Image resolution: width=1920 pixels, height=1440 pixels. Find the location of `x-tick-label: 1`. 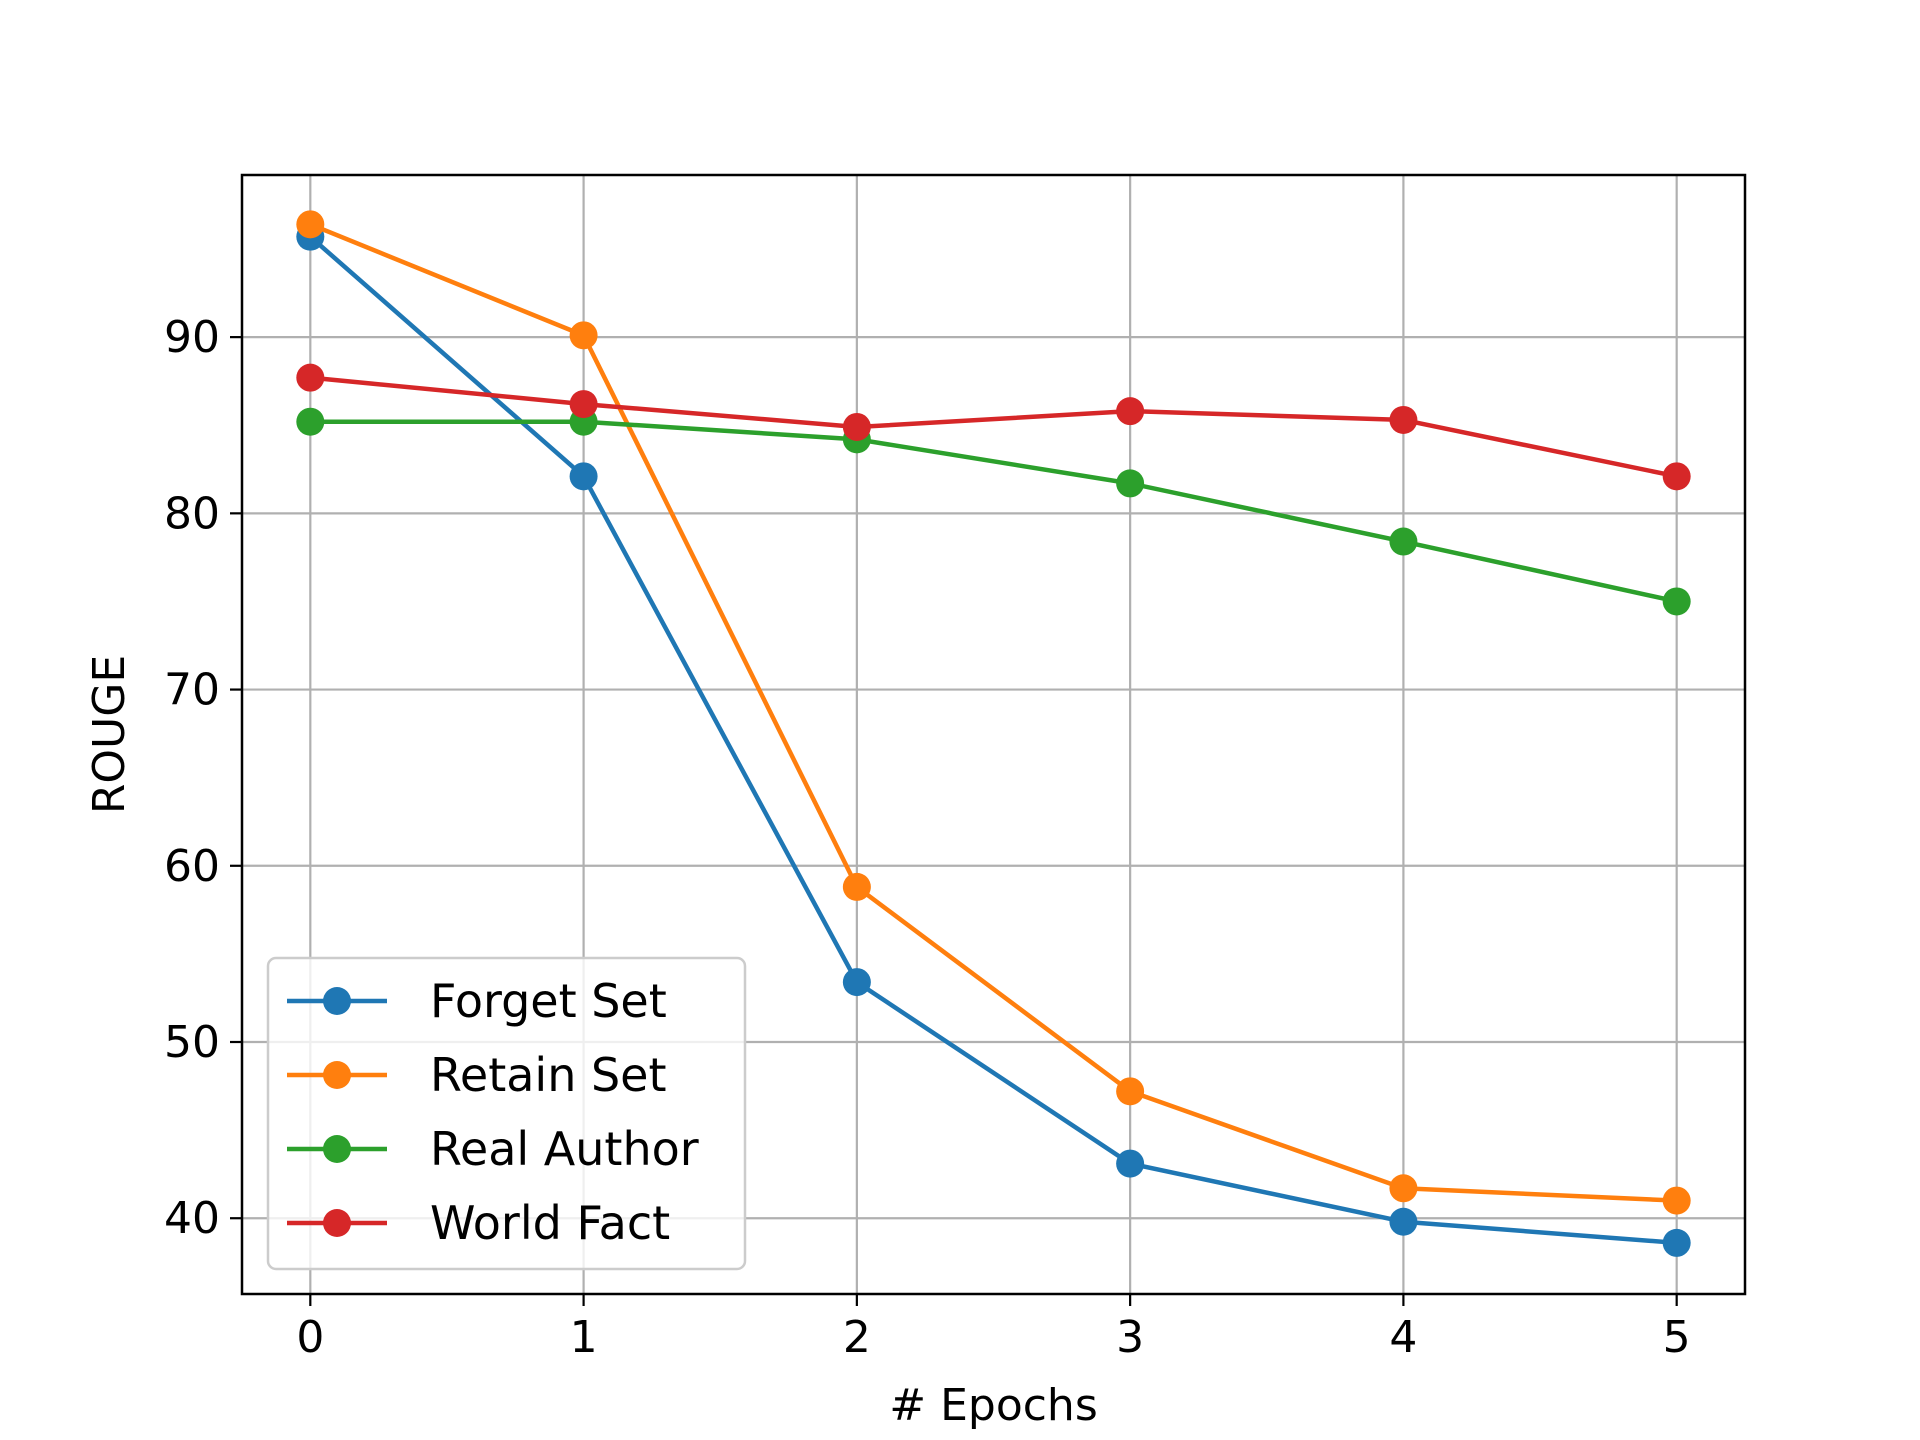

x-tick-label: 1 is located at coordinates (584, 1337).